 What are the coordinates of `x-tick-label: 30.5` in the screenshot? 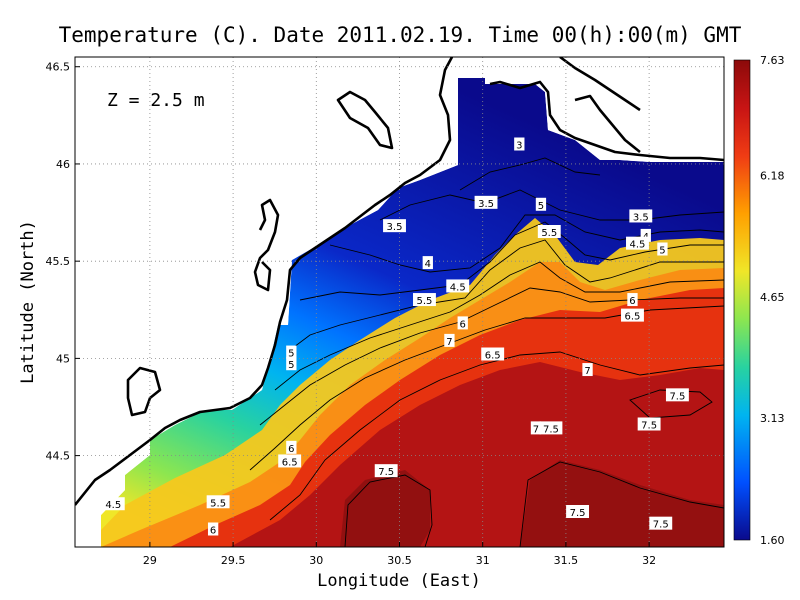 It's located at (399, 560).